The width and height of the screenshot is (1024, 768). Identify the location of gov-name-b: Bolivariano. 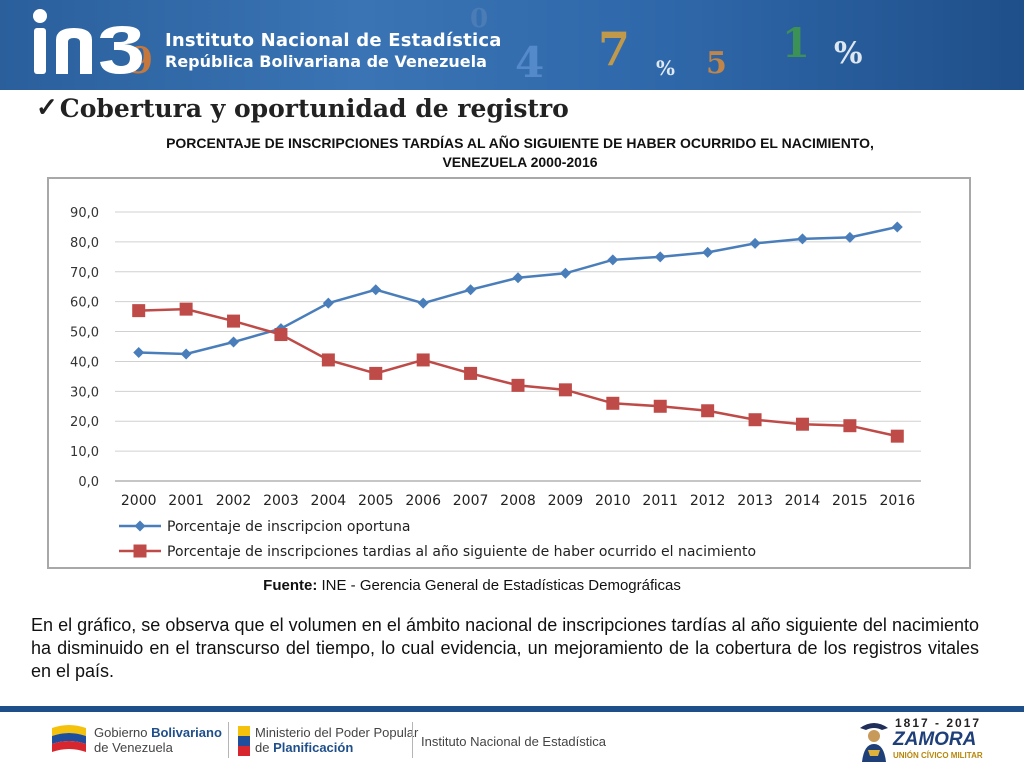
(186, 732).